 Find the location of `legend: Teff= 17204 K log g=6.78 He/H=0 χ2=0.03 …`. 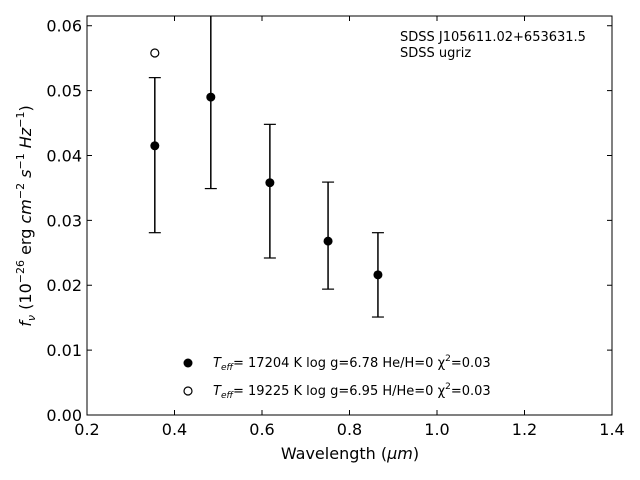

legend: Teff= 17204 K log g=6.78 He/H=0 χ2=0.03 … is located at coordinates (337, 377).